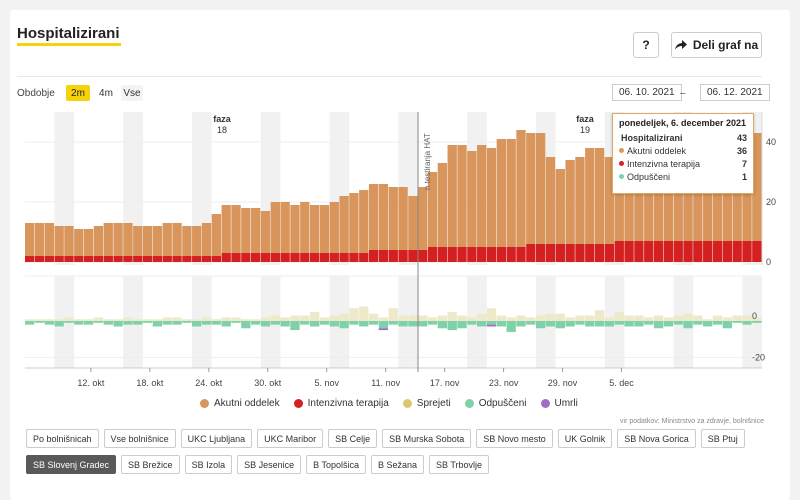 This screenshot has width=800, height=500. What do you see at coordinates (398, 464) in the screenshot?
I see `hospital-button: B Sežana` at bounding box center [398, 464].